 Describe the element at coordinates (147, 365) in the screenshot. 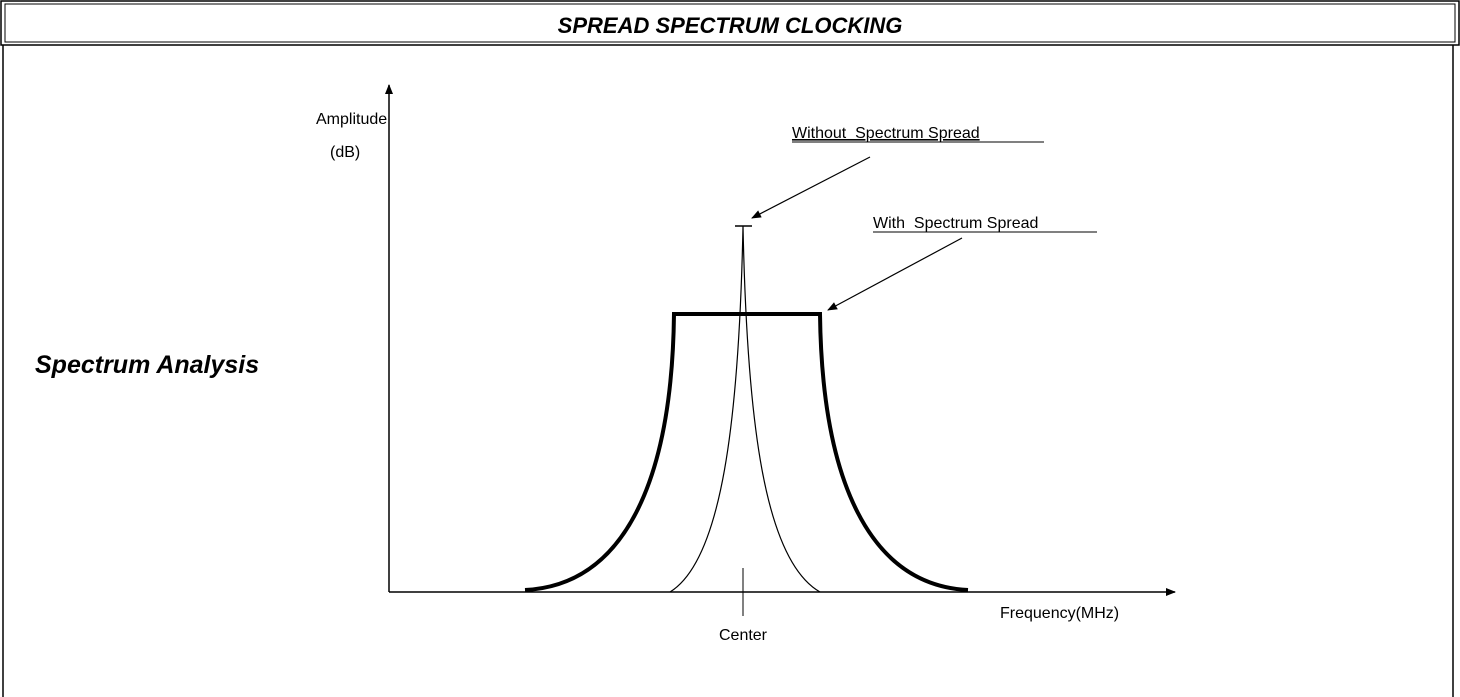

I see `side-label: Spectrum Analysis` at that location.